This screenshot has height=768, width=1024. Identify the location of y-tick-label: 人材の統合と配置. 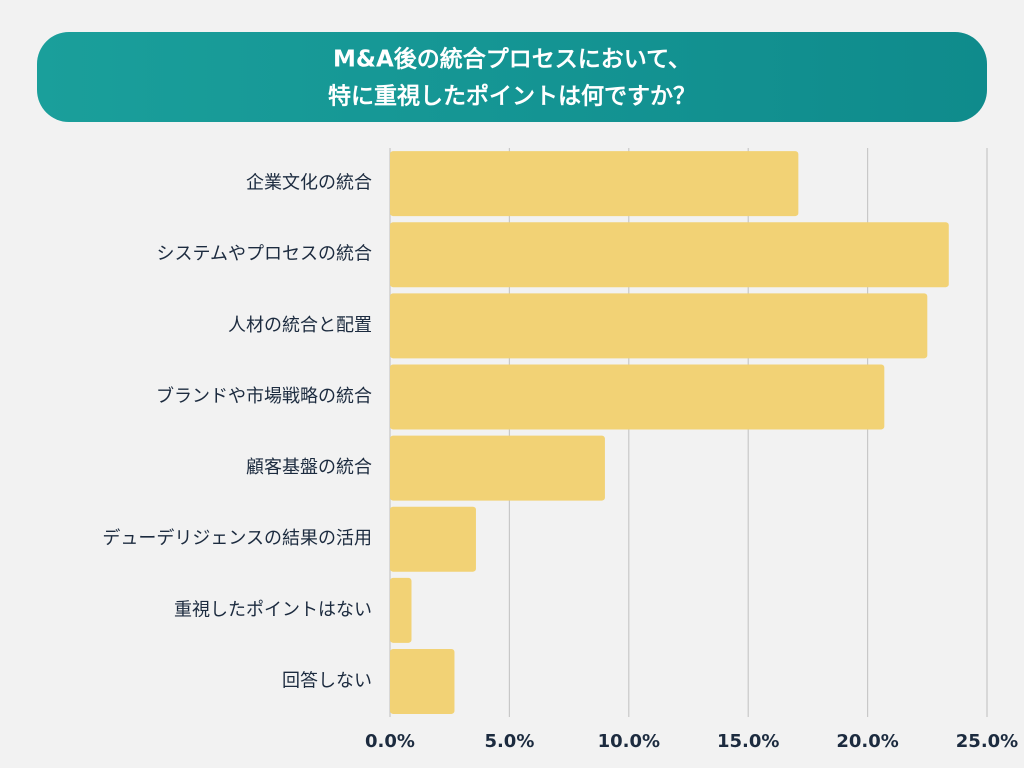
(300, 325).